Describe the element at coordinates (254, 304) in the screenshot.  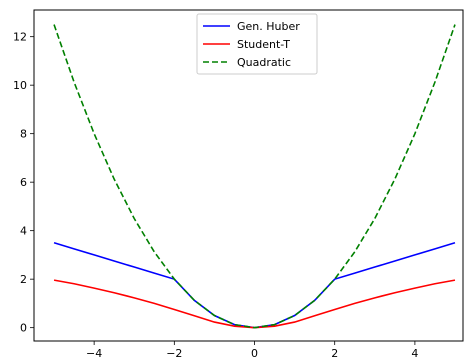
I see `series-line-student-t` at that location.